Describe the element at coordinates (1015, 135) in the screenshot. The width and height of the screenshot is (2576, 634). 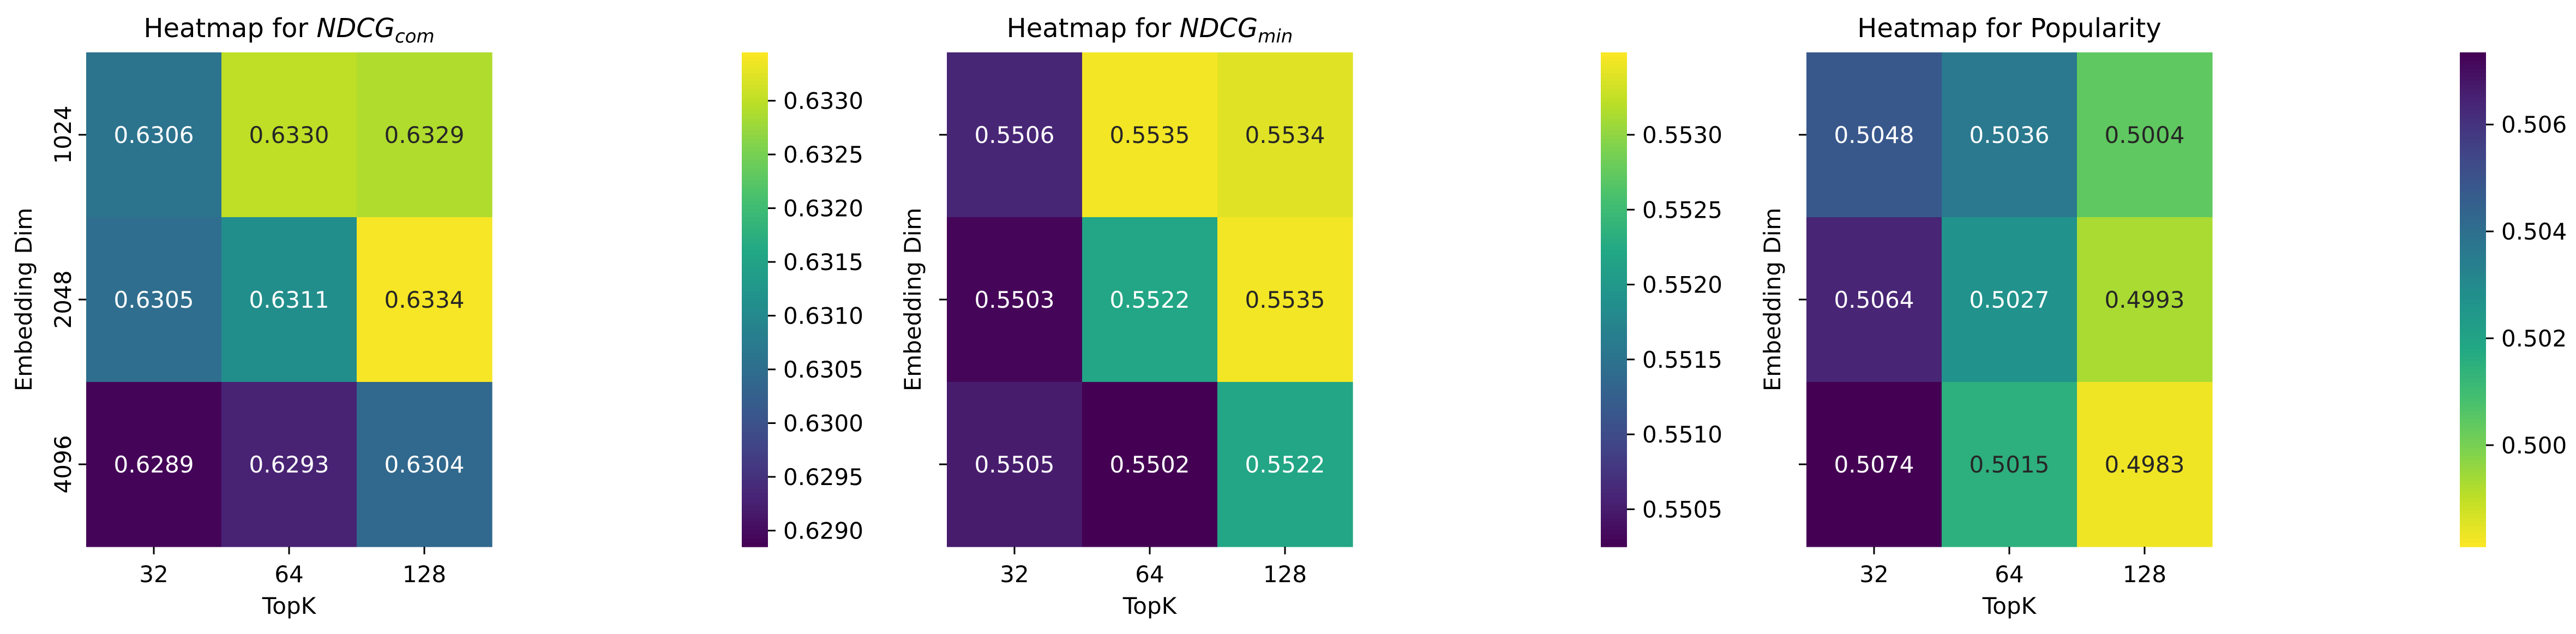
I see `cell-value-label: 0.5506` at that location.